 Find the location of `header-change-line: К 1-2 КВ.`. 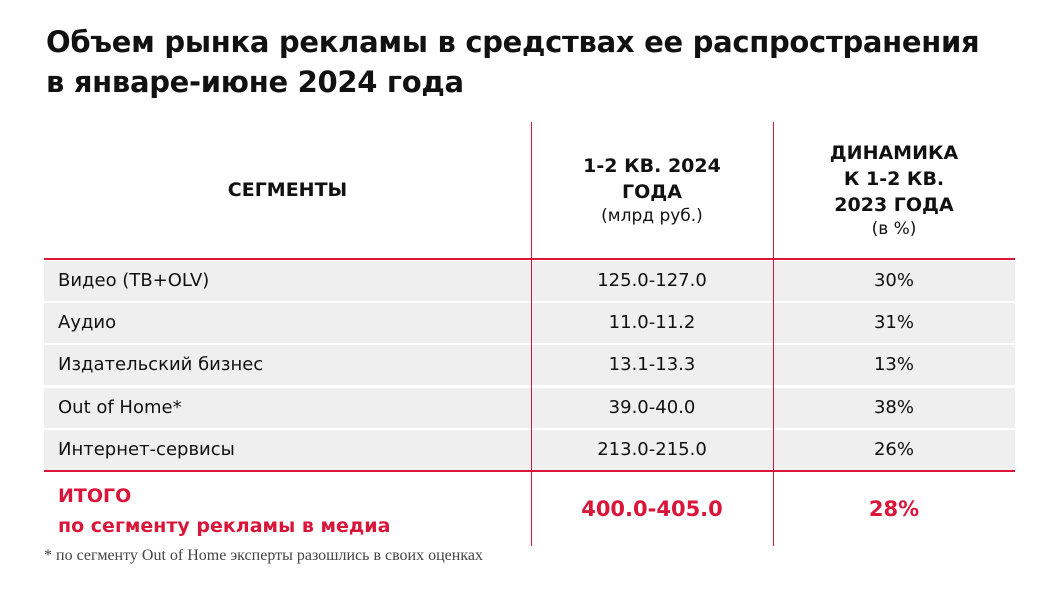

header-change-line: К 1-2 КВ. is located at coordinates (894, 179).